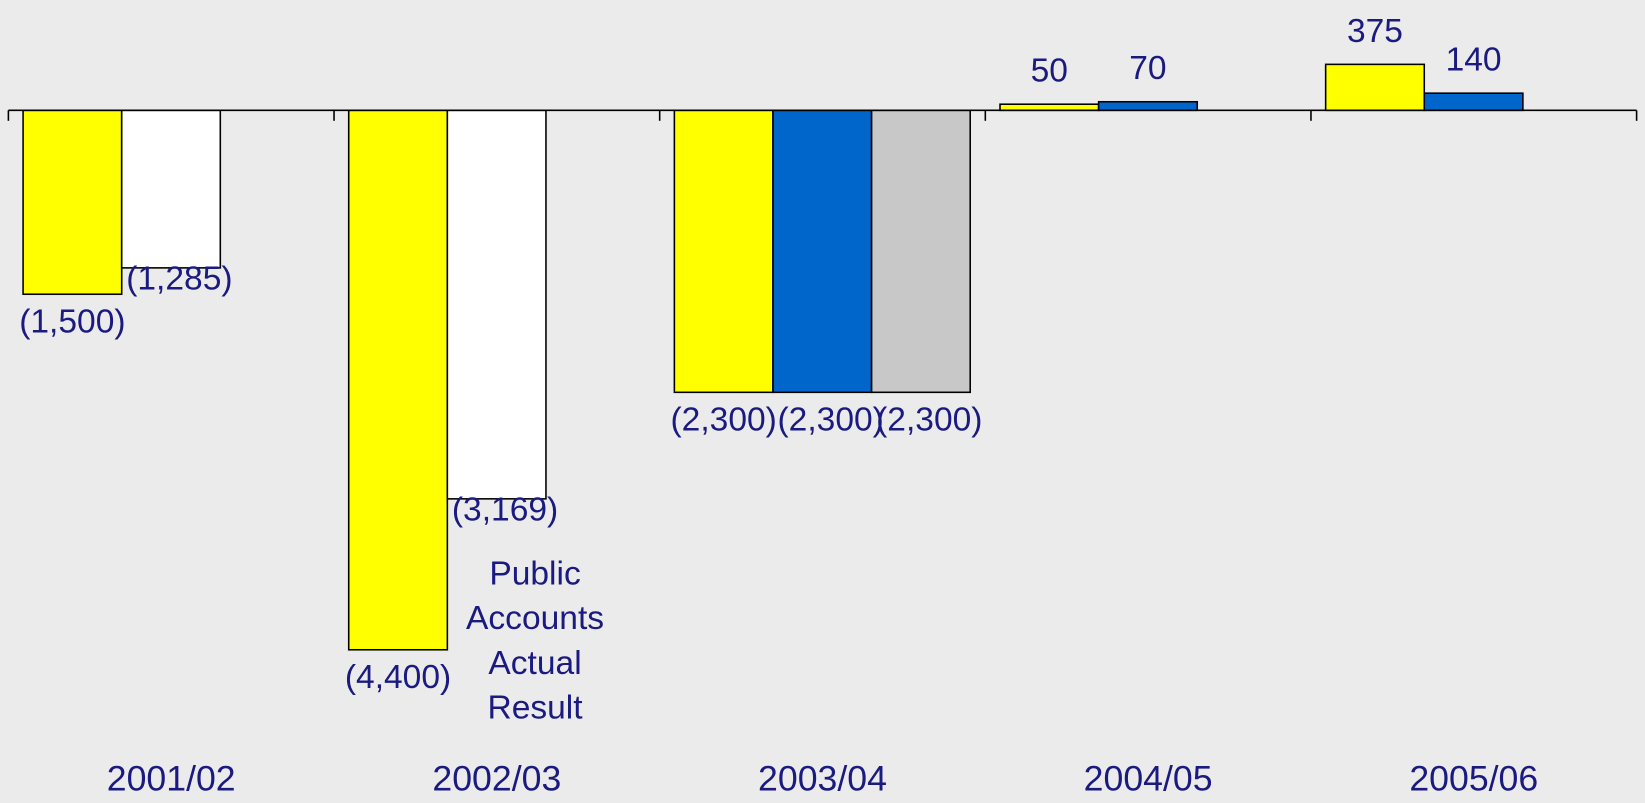 This screenshot has width=1645, height=803. What do you see at coordinates (72, 321) in the screenshot?
I see `data-label: (1,500)` at bounding box center [72, 321].